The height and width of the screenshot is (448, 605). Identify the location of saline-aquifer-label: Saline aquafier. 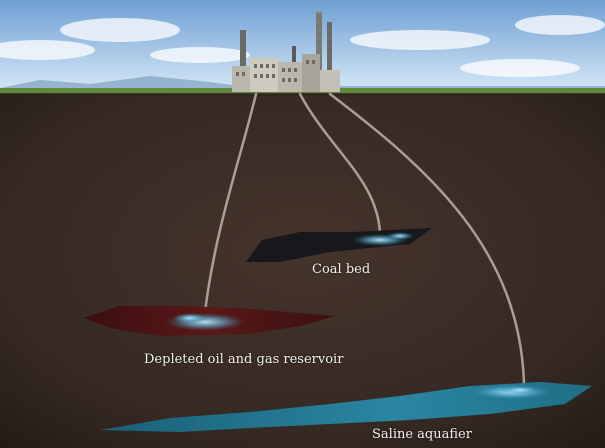
(422, 434).